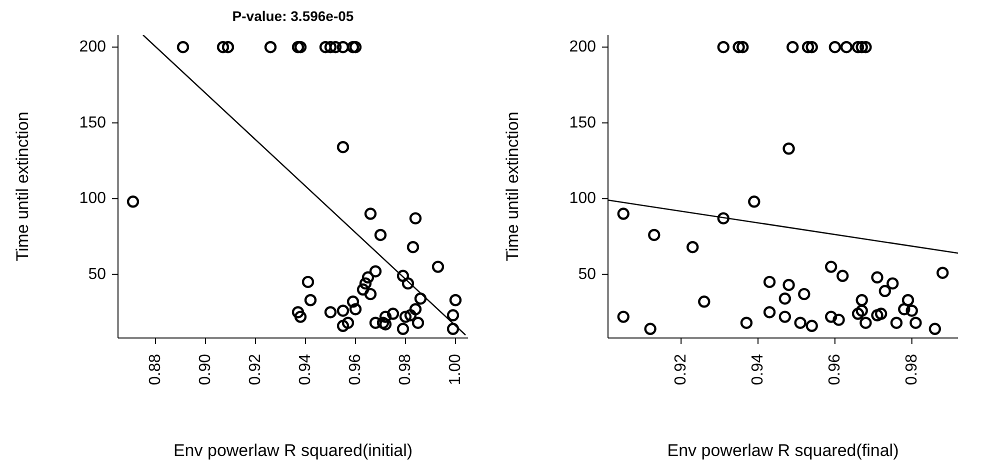  I want to click on x-tick-label: 0.88, so click(155, 370).